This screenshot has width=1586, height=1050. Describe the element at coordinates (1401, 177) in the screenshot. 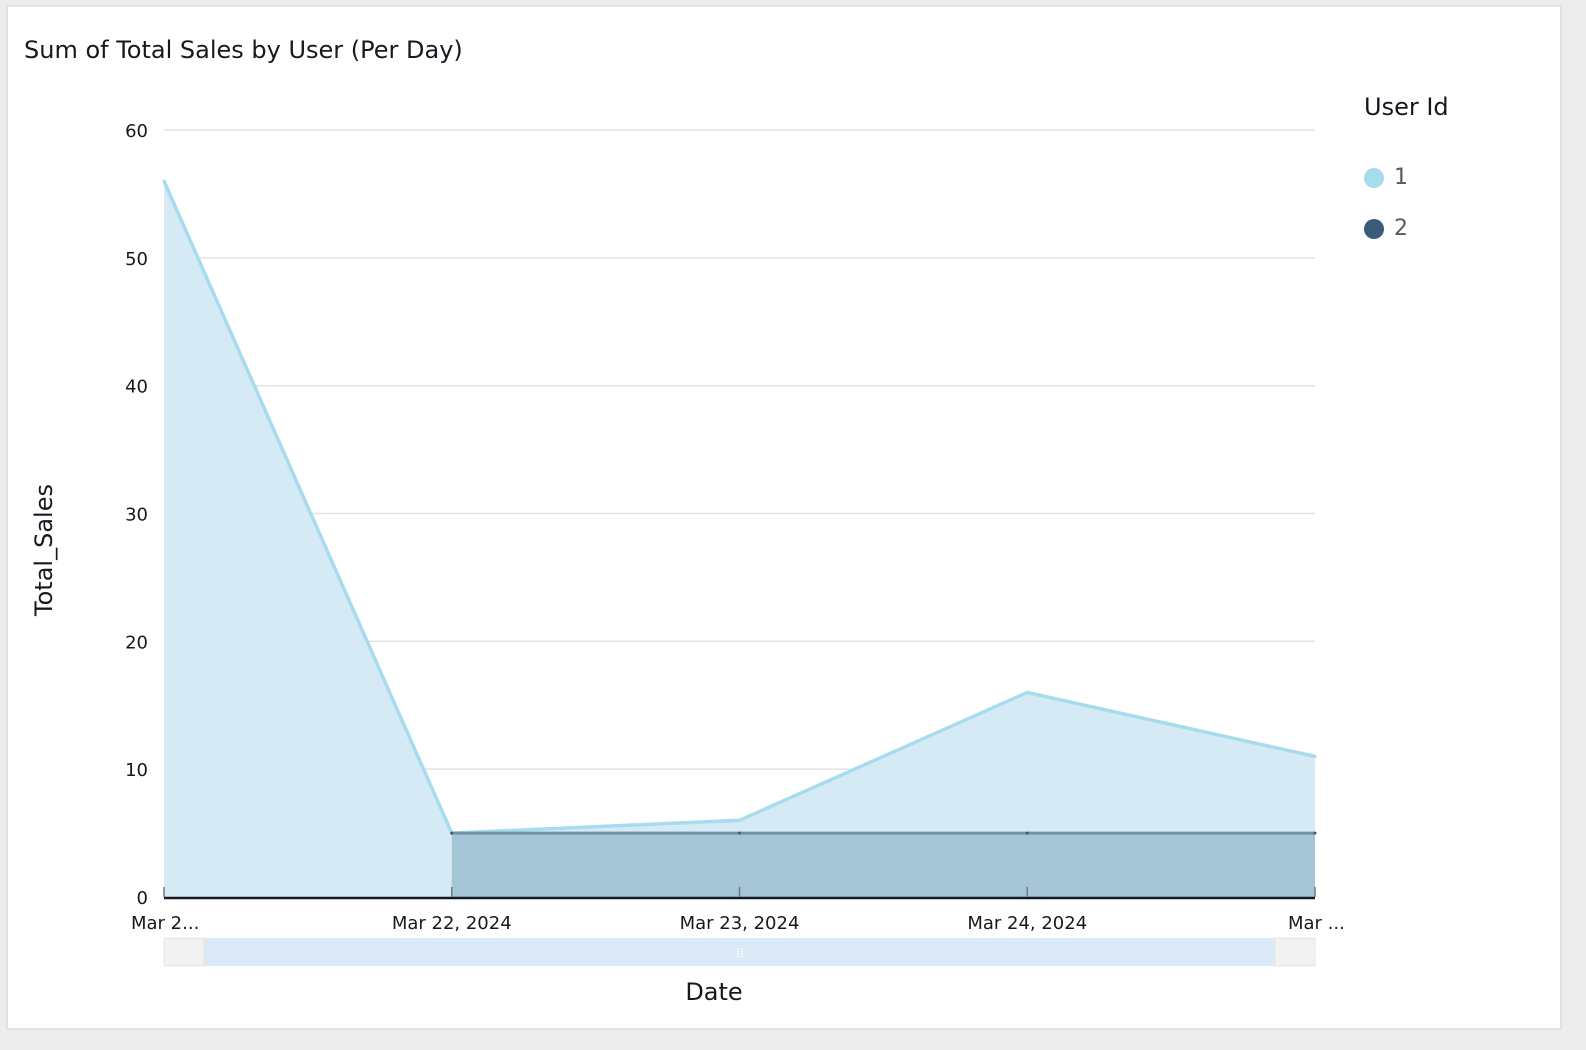

I see `legend-label: 1` at that location.